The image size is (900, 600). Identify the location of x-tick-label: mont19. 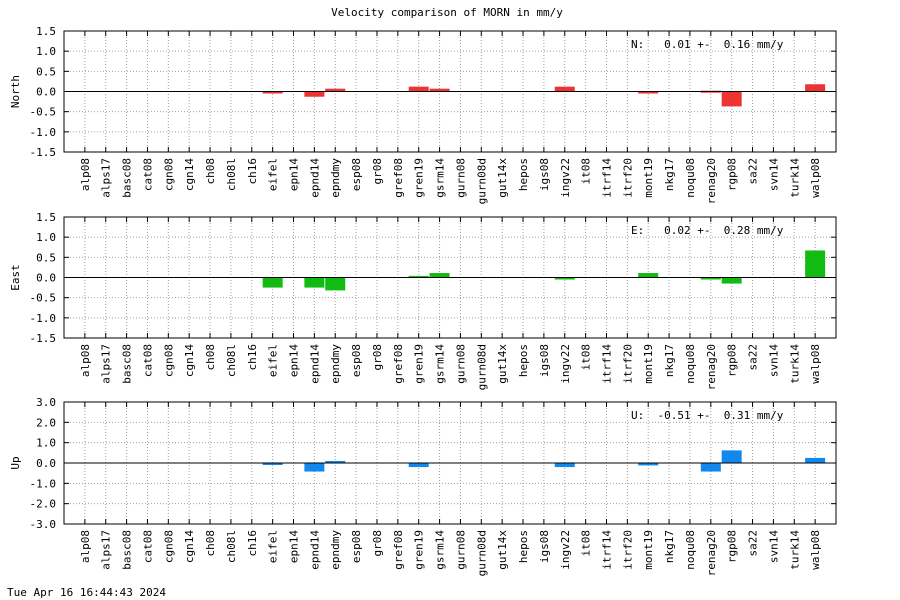
(648, 550).